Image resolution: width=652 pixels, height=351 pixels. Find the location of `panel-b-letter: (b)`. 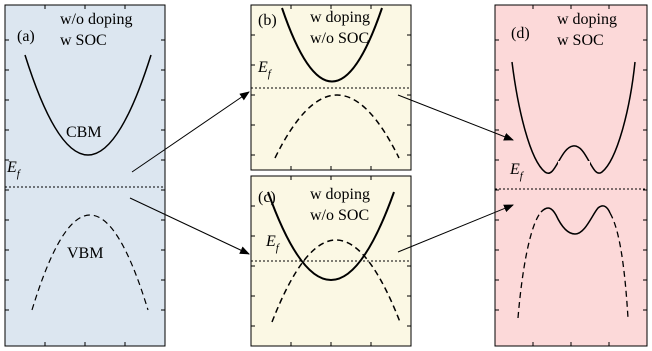

panel-b-letter: (b) is located at coordinates (267, 20).